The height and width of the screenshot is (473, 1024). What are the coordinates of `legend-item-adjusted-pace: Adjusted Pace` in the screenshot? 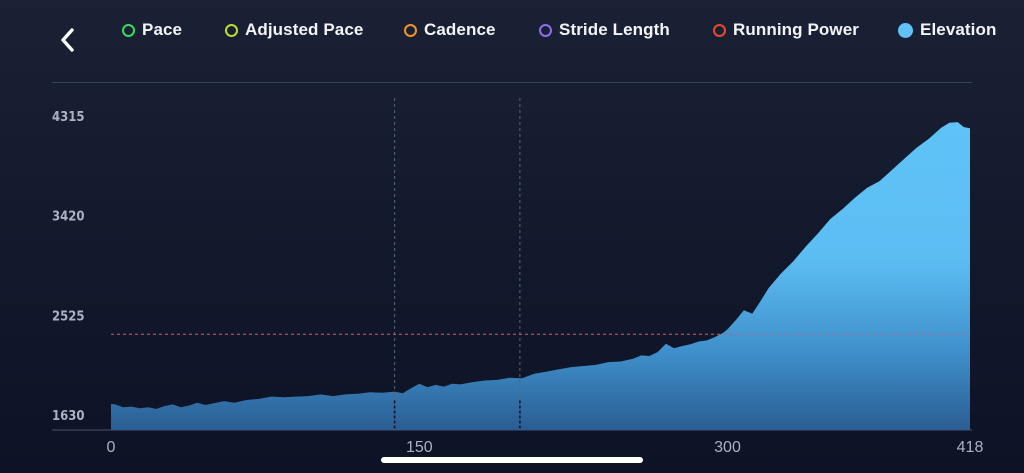 It's located at (294, 30).